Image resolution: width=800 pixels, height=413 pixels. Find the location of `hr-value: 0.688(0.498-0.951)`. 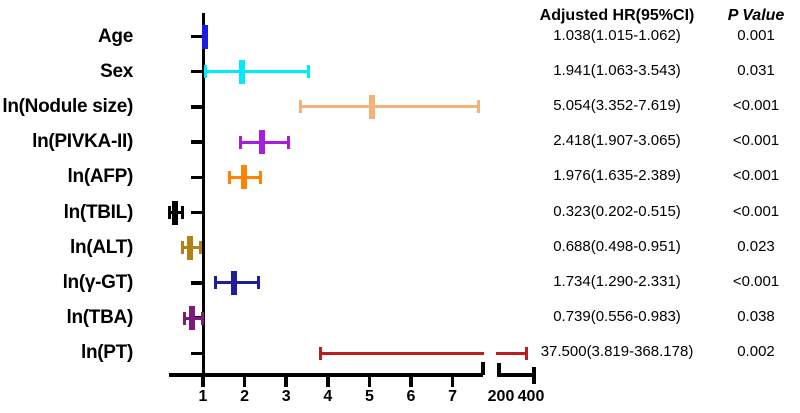

hr-value: 0.688(0.498-0.951) is located at coordinates (617, 246).